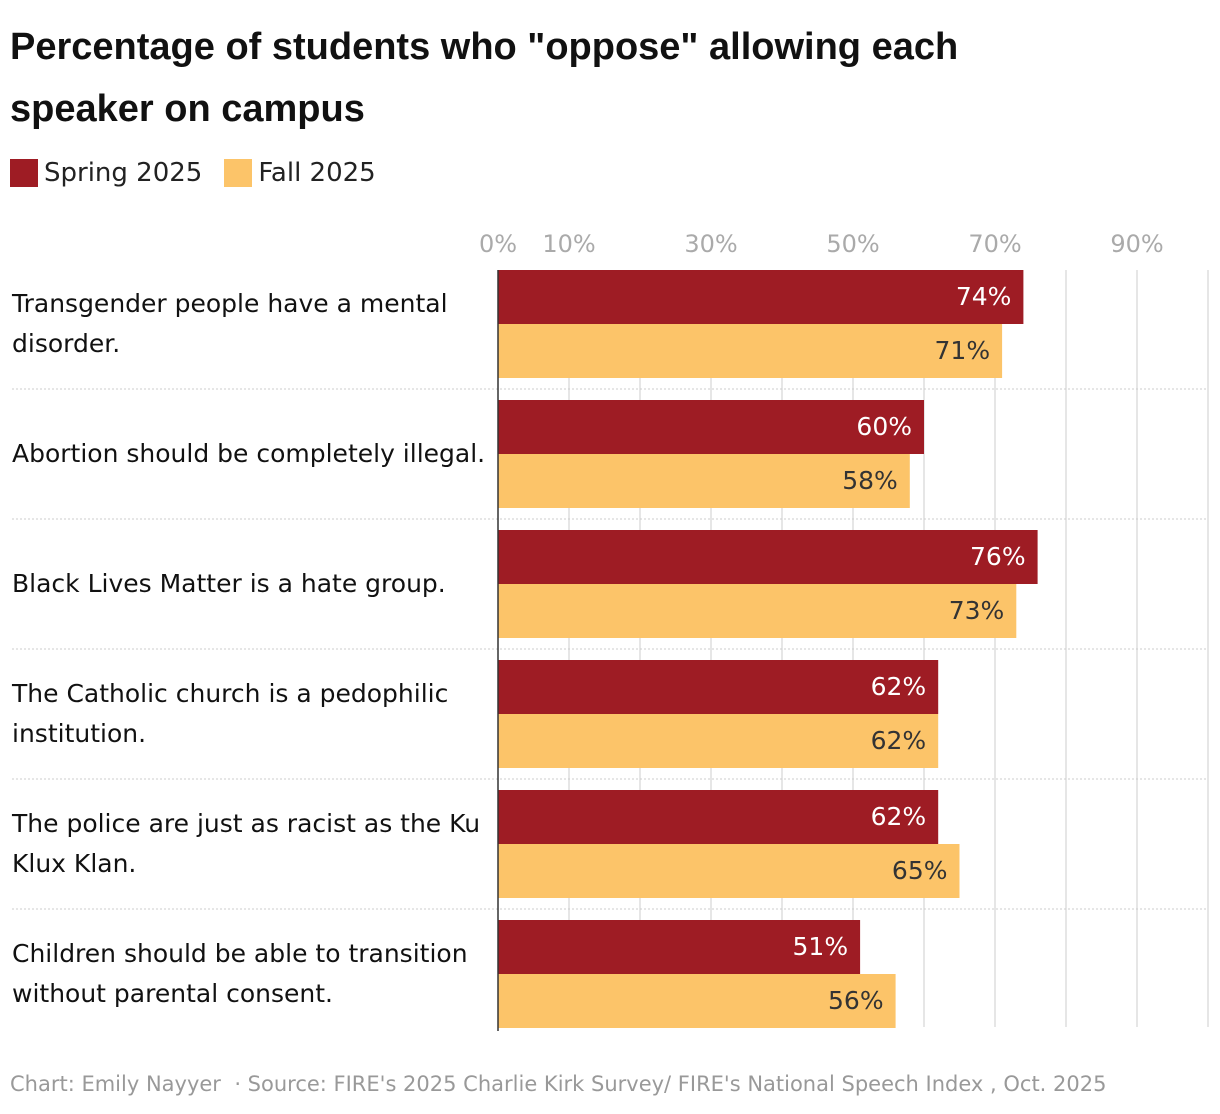  I want to click on x-tick-label: 30%, so click(710, 244).